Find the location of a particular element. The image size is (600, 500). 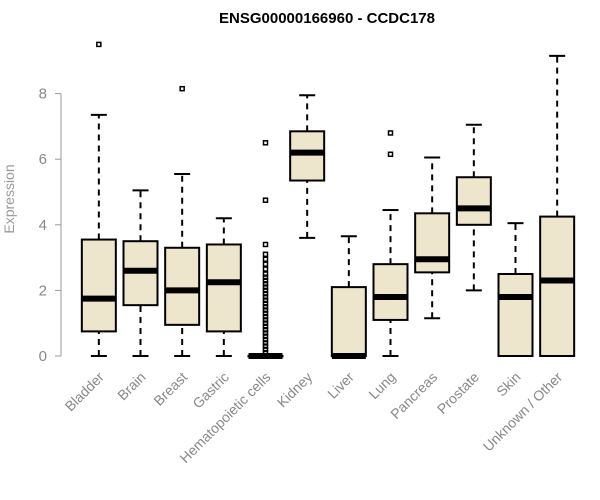

y-axis-label: Expression is located at coordinates (9, 198).